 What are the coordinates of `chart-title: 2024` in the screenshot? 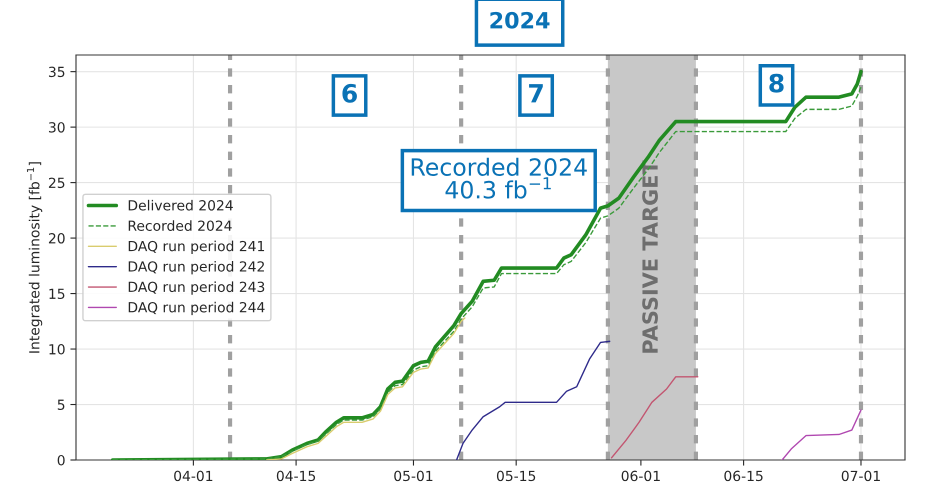 It's located at (520, 20).